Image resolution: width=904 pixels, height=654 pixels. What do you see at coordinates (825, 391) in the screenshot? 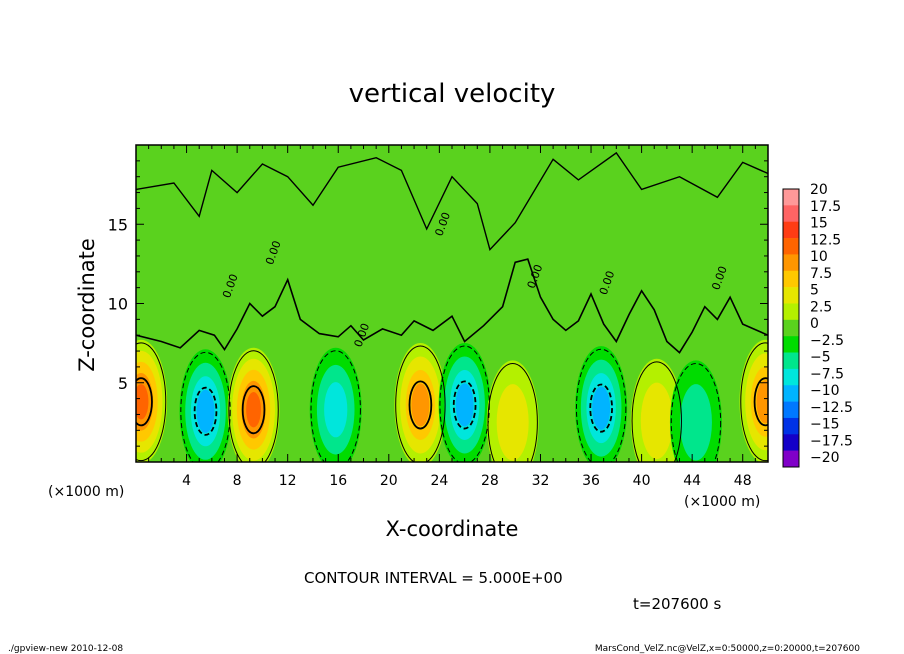
I see `colorbar-label: −10` at bounding box center [825, 391].